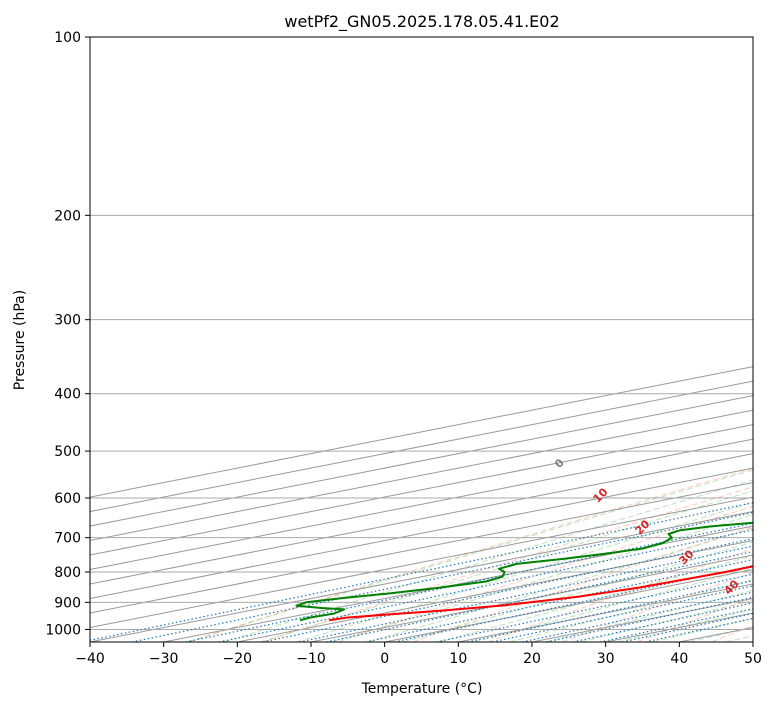  Describe the element at coordinates (67, 452) in the screenshot. I see `y-tick-label: 500` at that location.